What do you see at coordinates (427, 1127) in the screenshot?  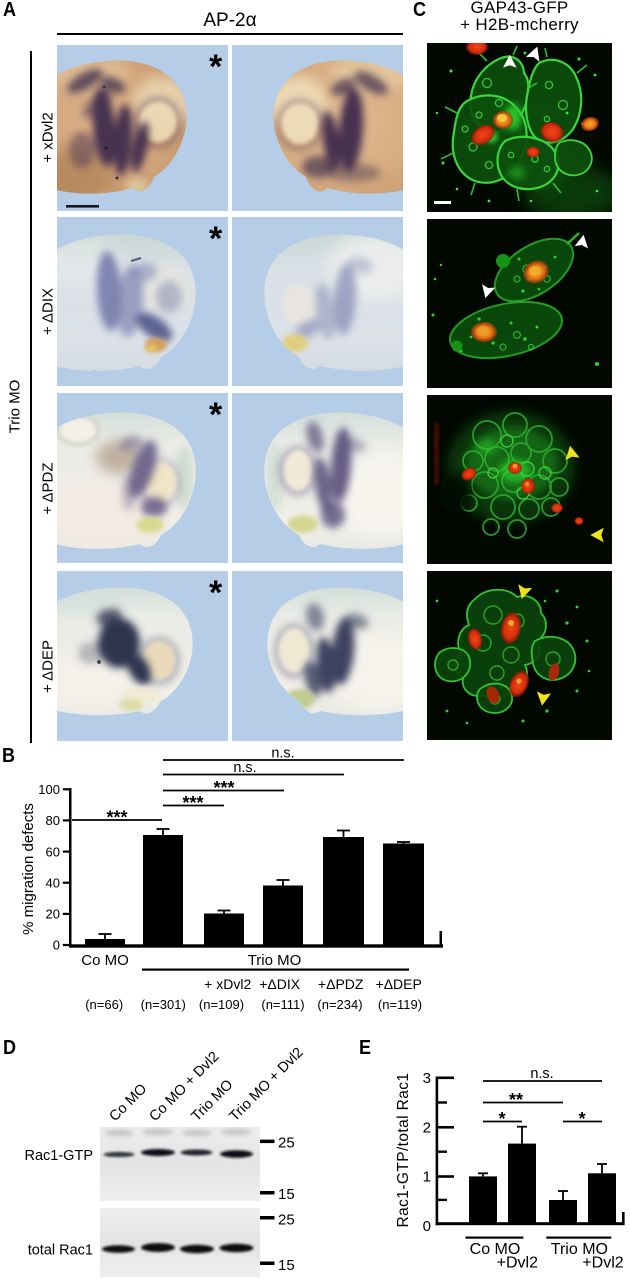 I see `svg-text: 2` at bounding box center [427, 1127].